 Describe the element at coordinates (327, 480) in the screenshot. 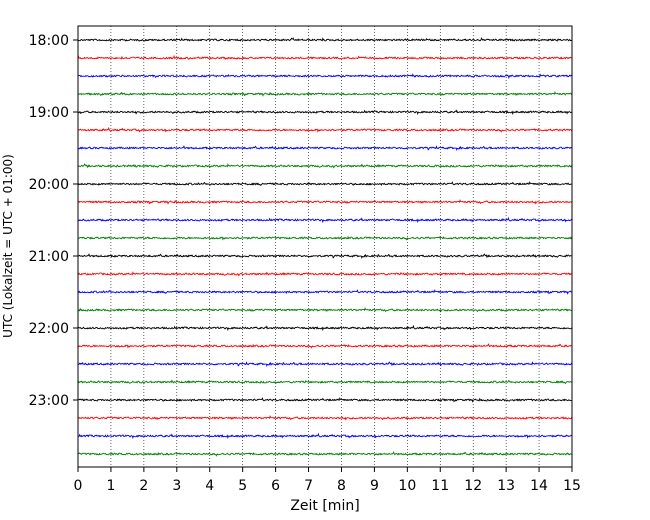

I see `x-axis-ticks: 0 1 2 3 4 5 6 7 8 9 10 11 12 13 14 15` at that location.